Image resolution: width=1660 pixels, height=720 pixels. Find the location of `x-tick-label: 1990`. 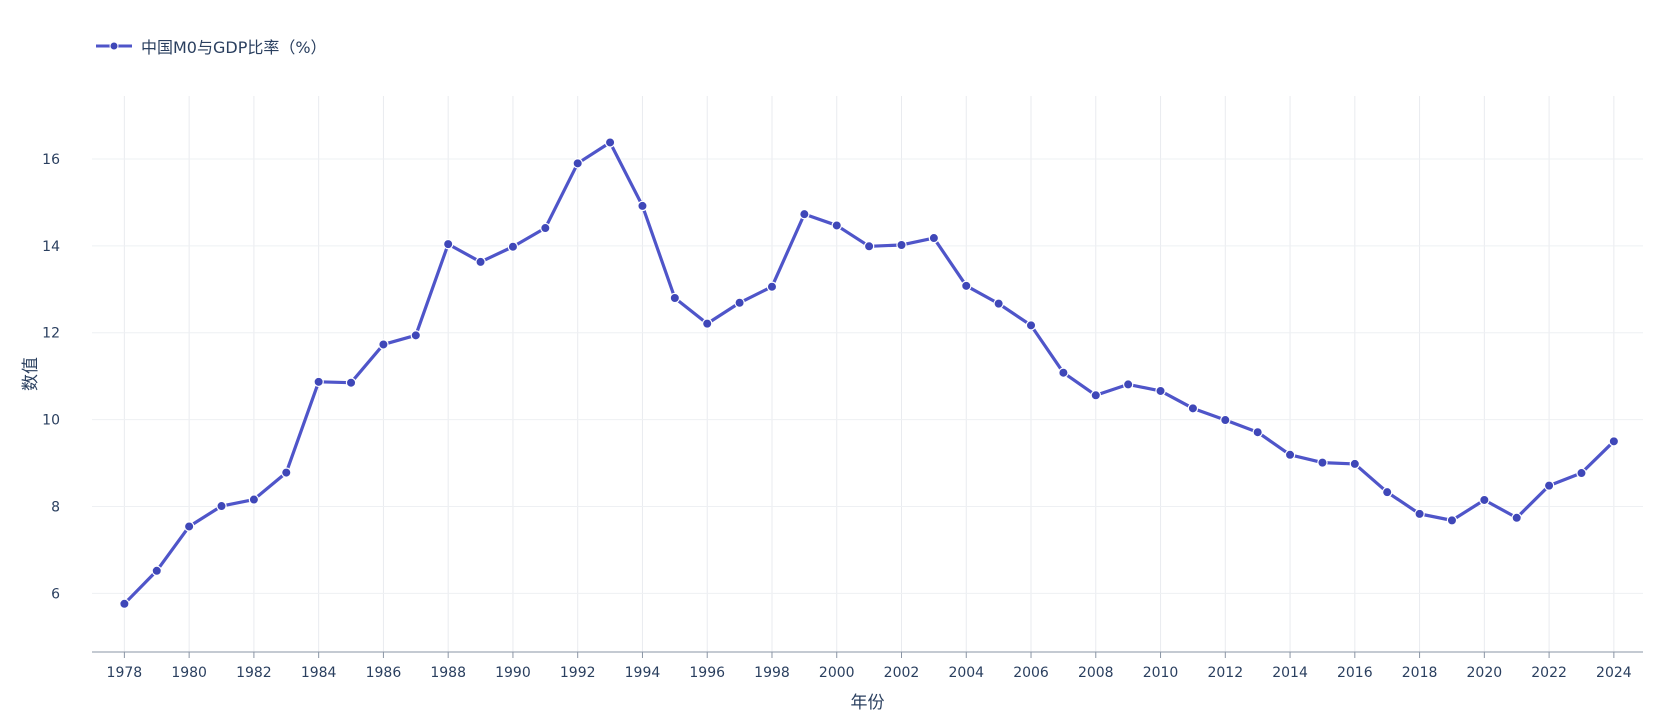

x-tick-label: 1990 is located at coordinates (513, 673).